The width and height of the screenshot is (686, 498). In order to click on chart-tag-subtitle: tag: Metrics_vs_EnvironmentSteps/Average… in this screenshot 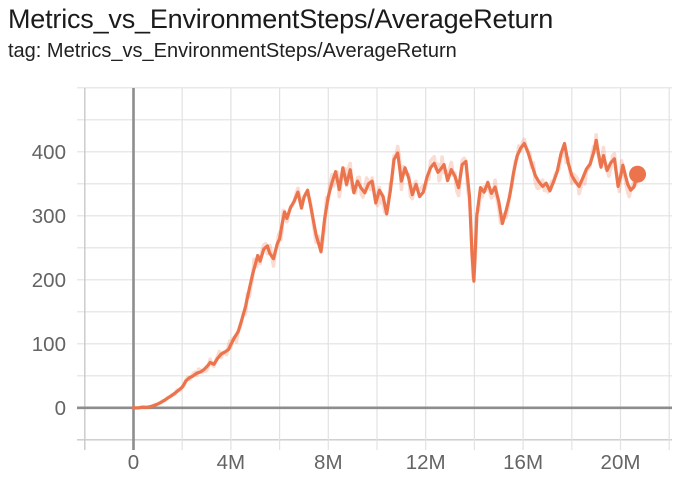, I will do `click(232, 51)`.